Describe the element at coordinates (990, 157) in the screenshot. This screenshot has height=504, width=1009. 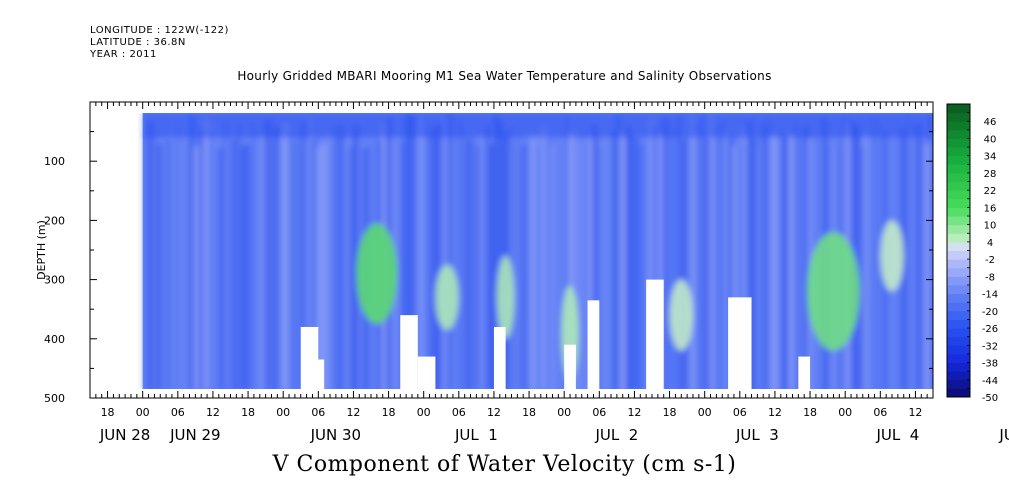
I see `colorbar-label: 34` at that location.